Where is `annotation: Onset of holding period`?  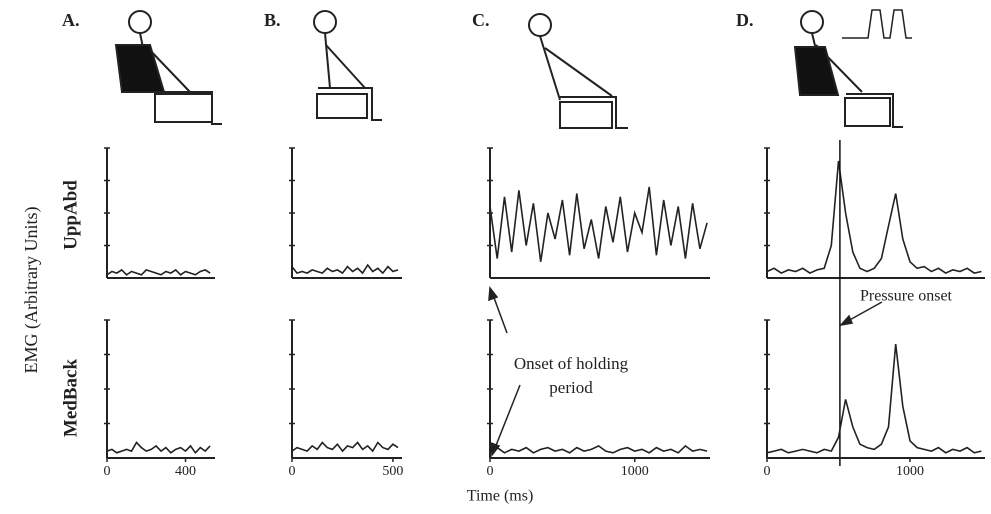
annotation: Onset of holding period is located at coordinates (571, 375).